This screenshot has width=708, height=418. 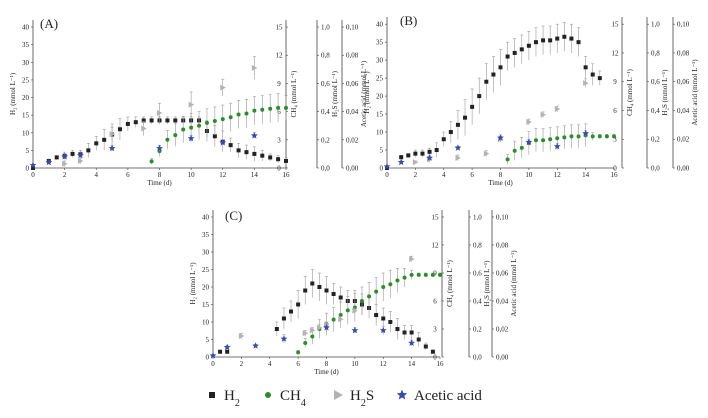 I want to click on h2-tick-label: 20, so click(x=380, y=97).